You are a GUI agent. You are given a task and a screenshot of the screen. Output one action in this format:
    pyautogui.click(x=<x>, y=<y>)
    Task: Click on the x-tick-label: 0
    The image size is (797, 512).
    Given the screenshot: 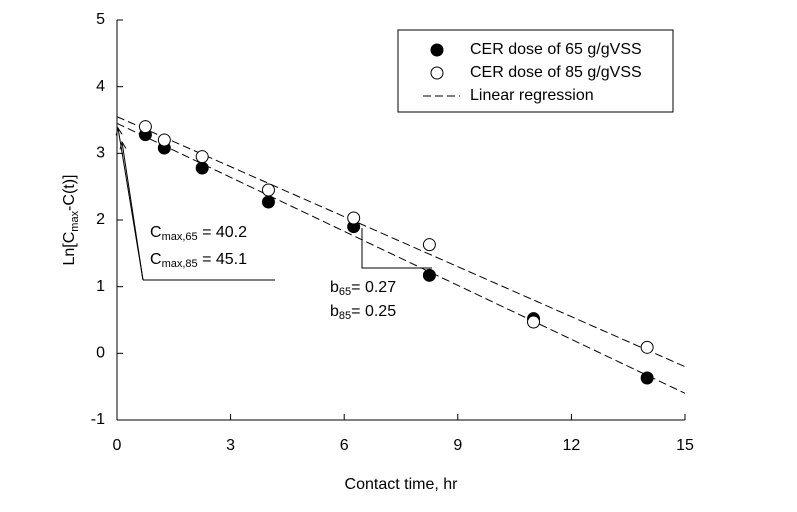 What is the action you would take?
    pyautogui.click(x=117, y=445)
    